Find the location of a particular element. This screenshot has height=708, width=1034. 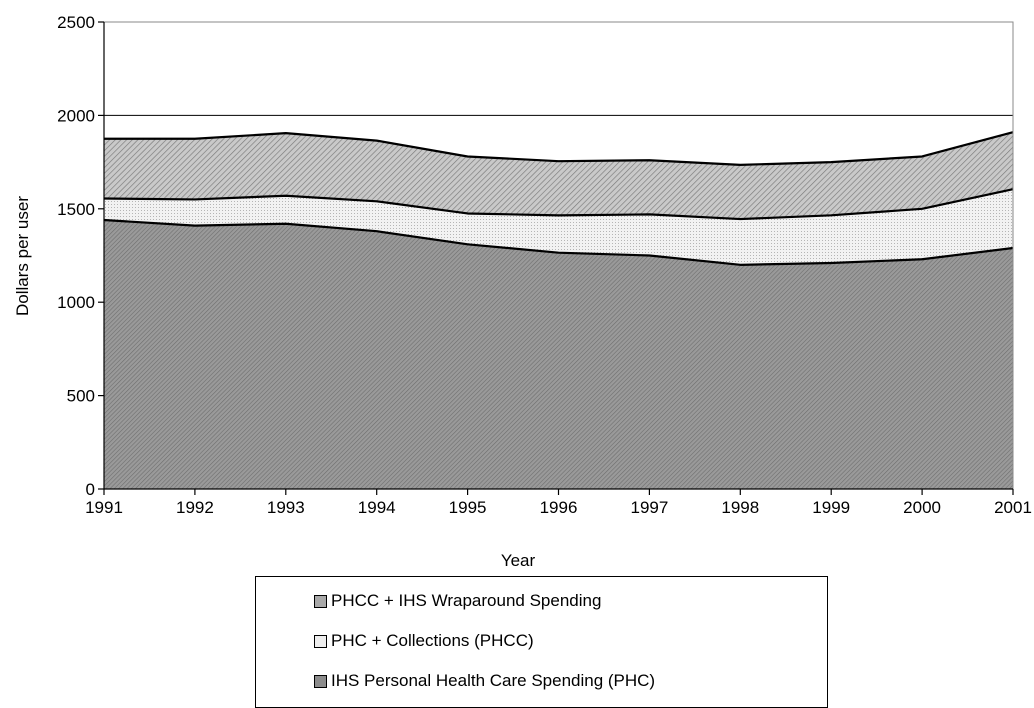

line-phcc is located at coordinates (558, 204).